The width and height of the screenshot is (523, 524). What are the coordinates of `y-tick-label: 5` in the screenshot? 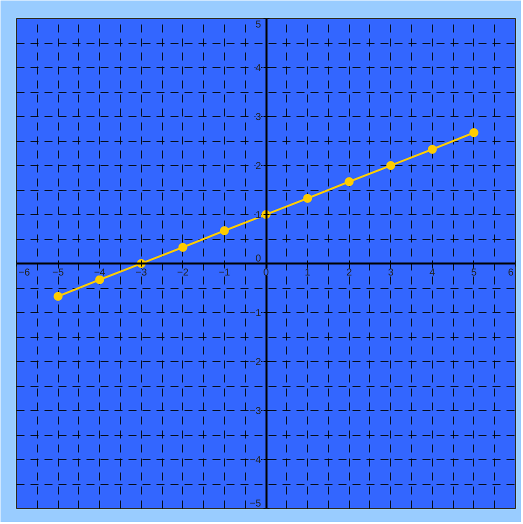 It's located at (258, 25).